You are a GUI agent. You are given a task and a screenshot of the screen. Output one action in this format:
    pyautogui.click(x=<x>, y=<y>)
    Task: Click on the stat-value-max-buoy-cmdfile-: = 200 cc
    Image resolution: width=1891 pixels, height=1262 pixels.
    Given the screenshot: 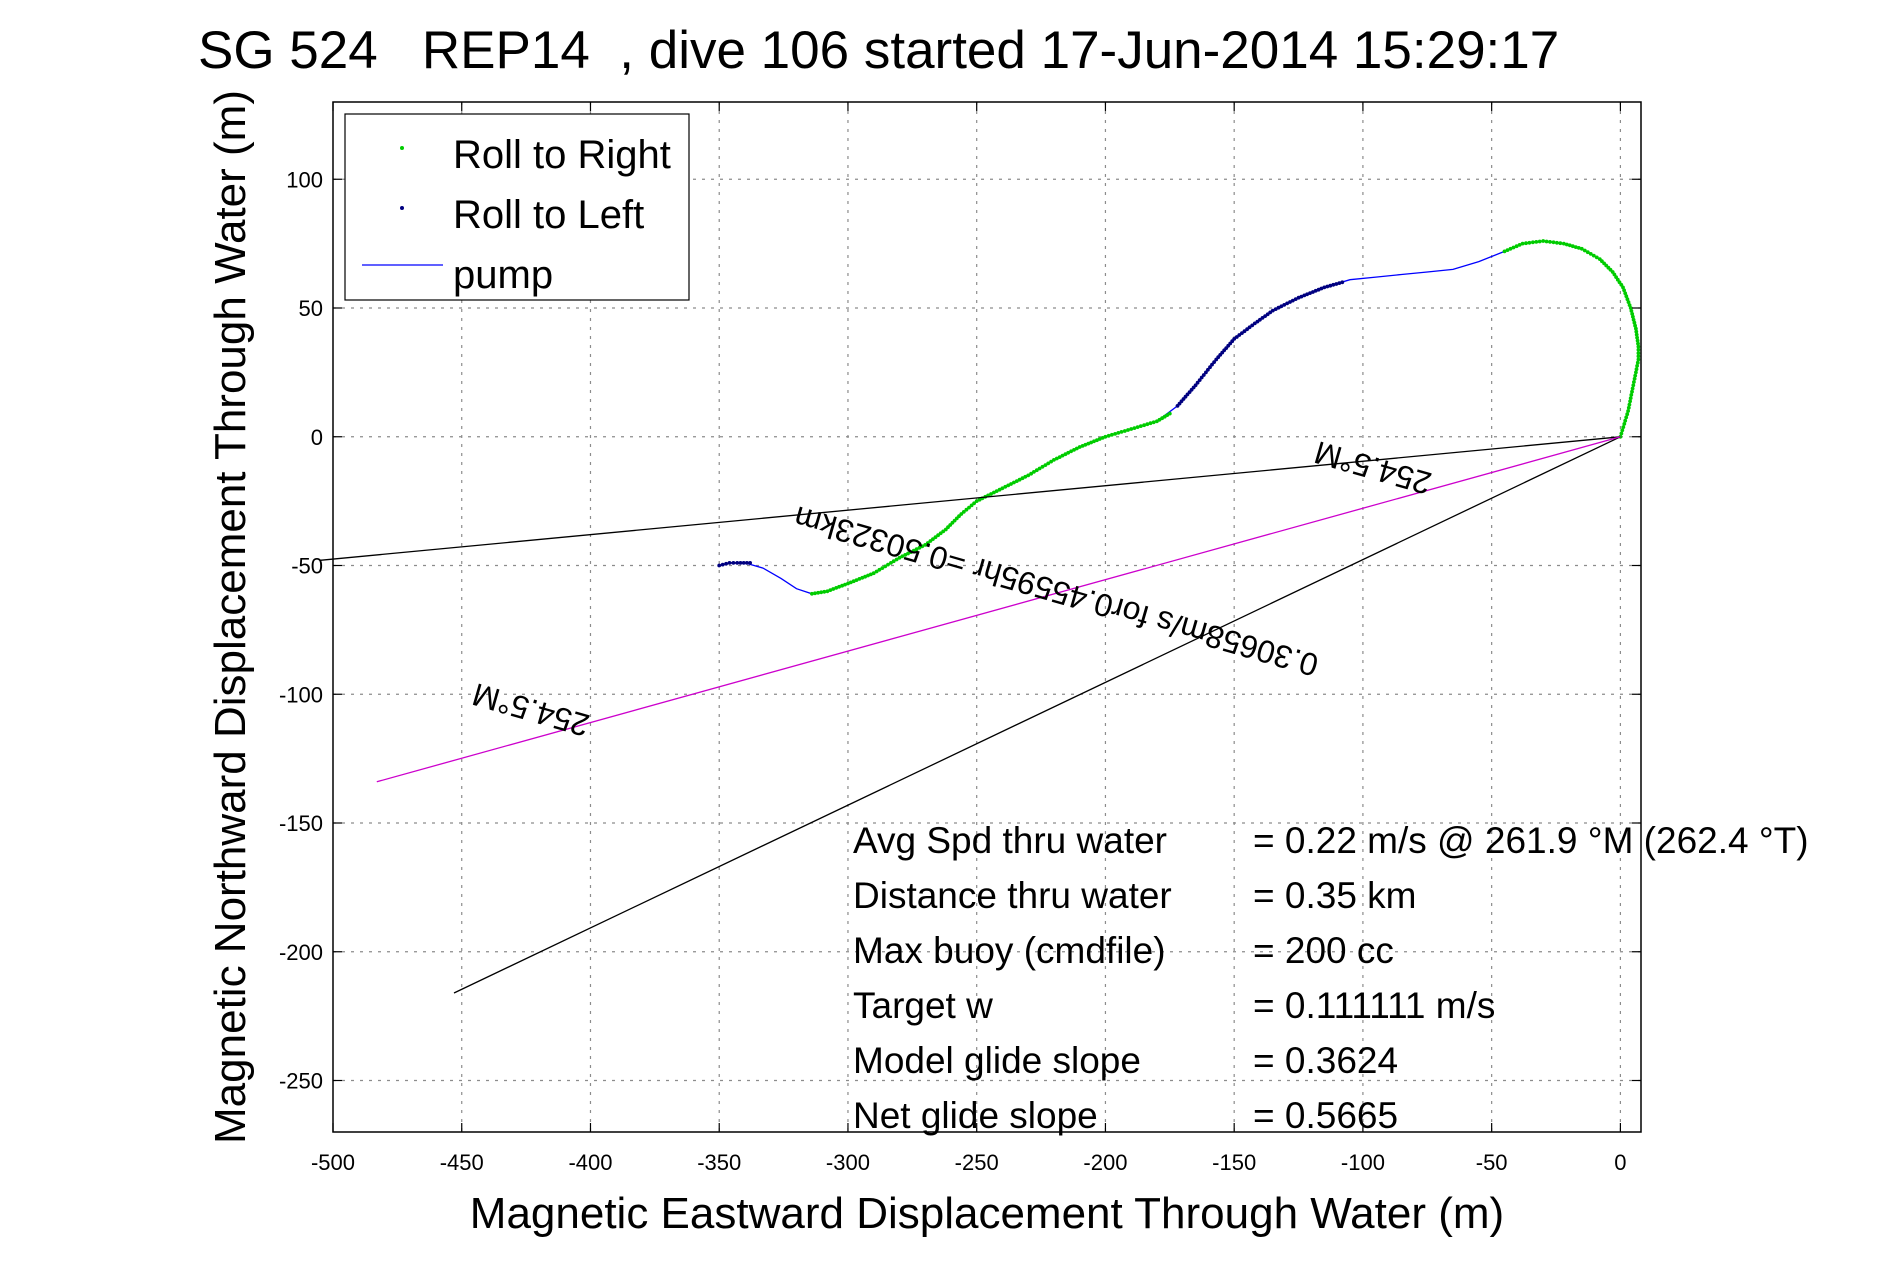 What is the action you would take?
    pyautogui.click(x=1323, y=950)
    